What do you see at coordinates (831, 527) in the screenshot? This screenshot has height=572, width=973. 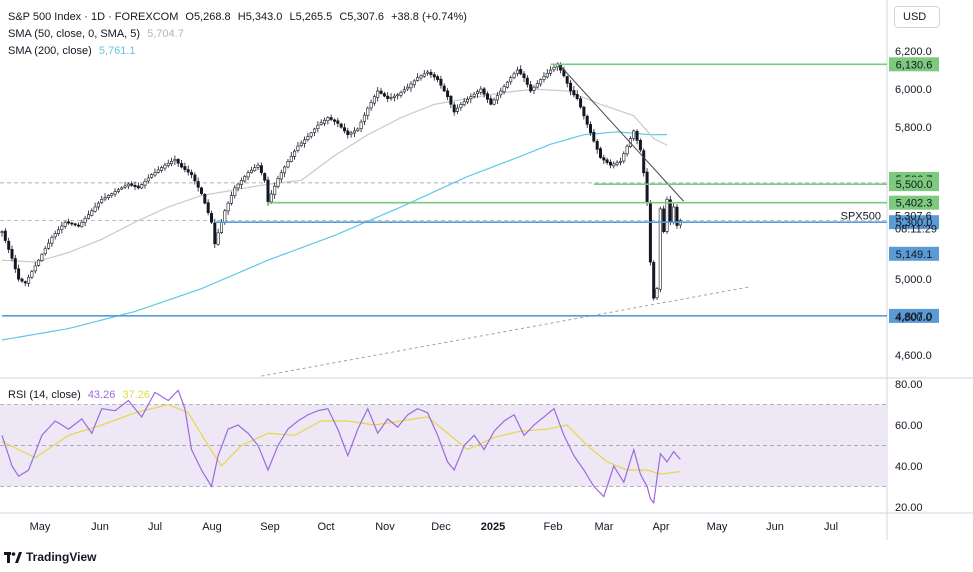 I see `time-tick-label: Jul` at bounding box center [831, 527].